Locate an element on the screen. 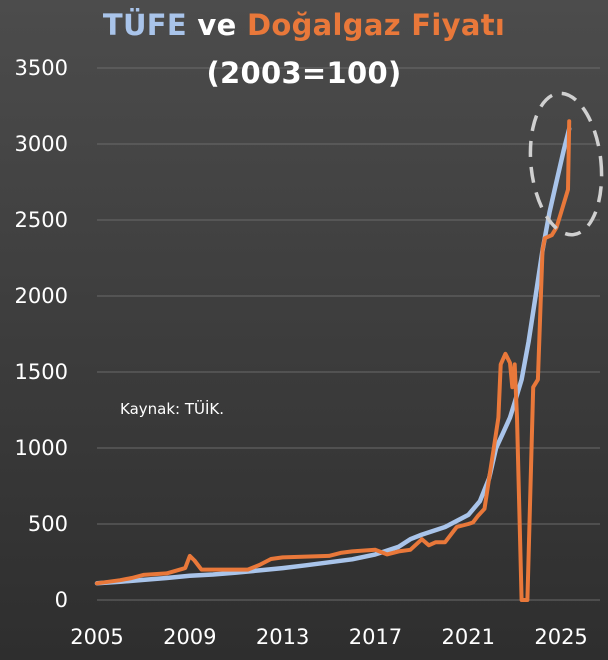 The width and height of the screenshot is (608, 660). chart-title: TÜFE ve Doğalgaz Fiyatı is located at coordinates (304, 25).